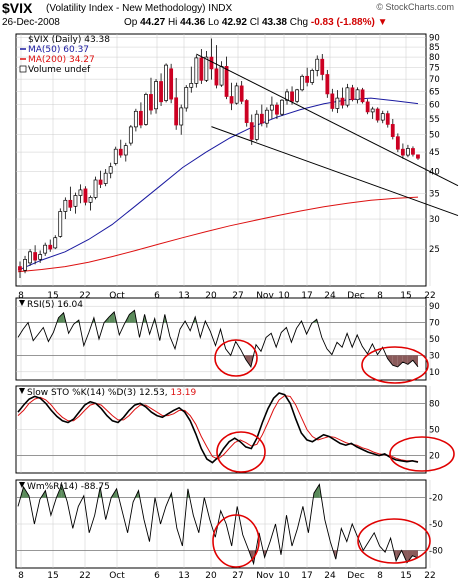  Describe the element at coordinates (211, 296) in the screenshot. I see `main-x-tick-label: 20` at that location.